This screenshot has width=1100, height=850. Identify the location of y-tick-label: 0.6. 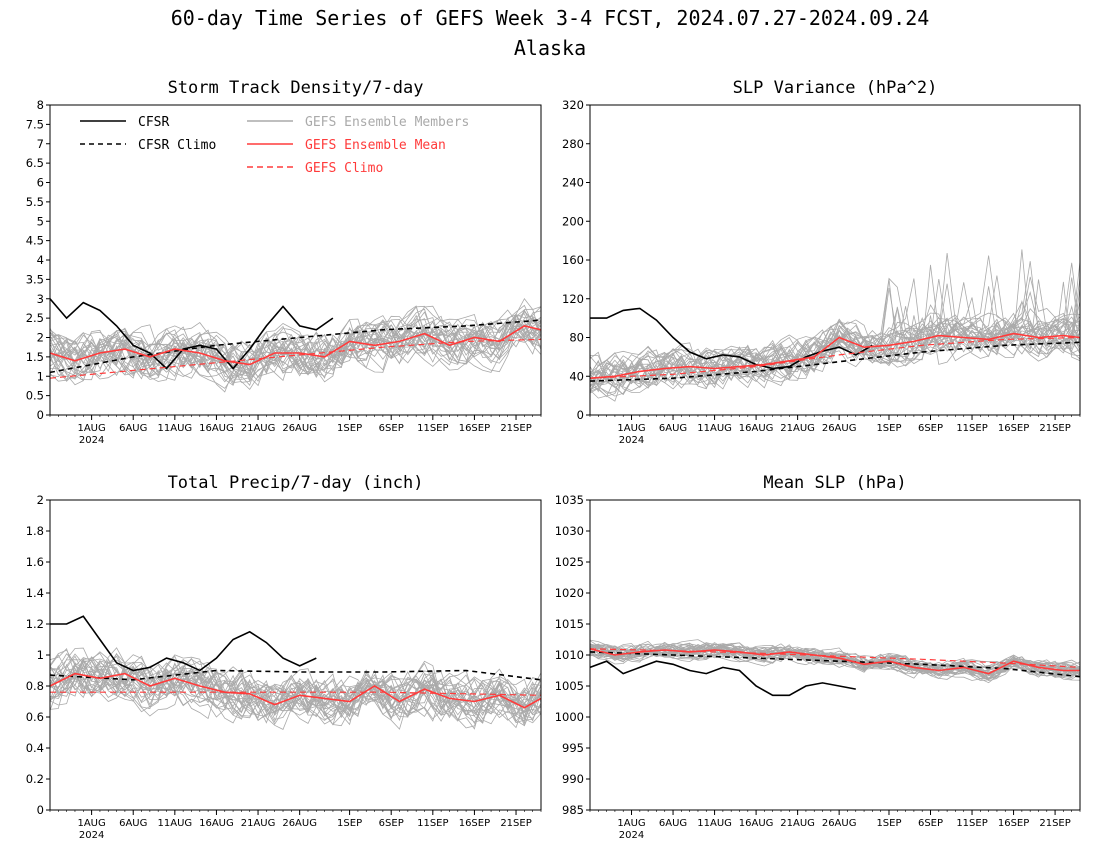
(35, 717).